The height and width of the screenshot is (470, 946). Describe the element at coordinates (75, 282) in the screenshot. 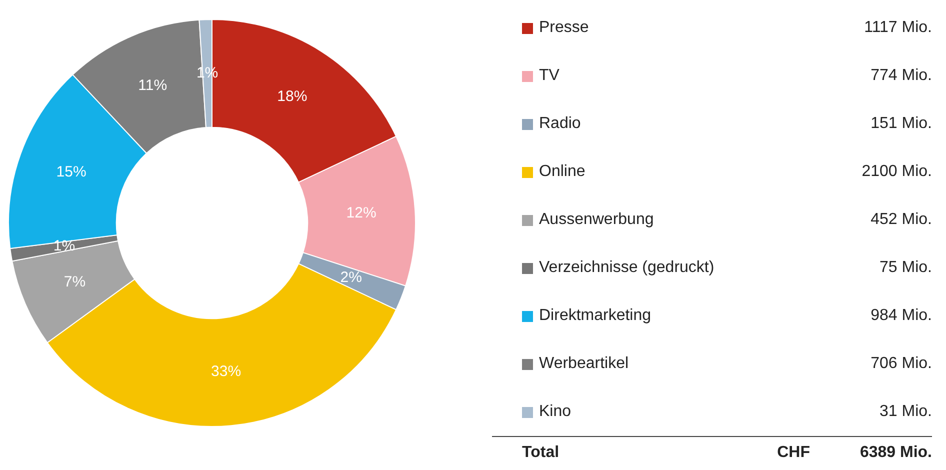

I see `data-label: 7%` at that location.